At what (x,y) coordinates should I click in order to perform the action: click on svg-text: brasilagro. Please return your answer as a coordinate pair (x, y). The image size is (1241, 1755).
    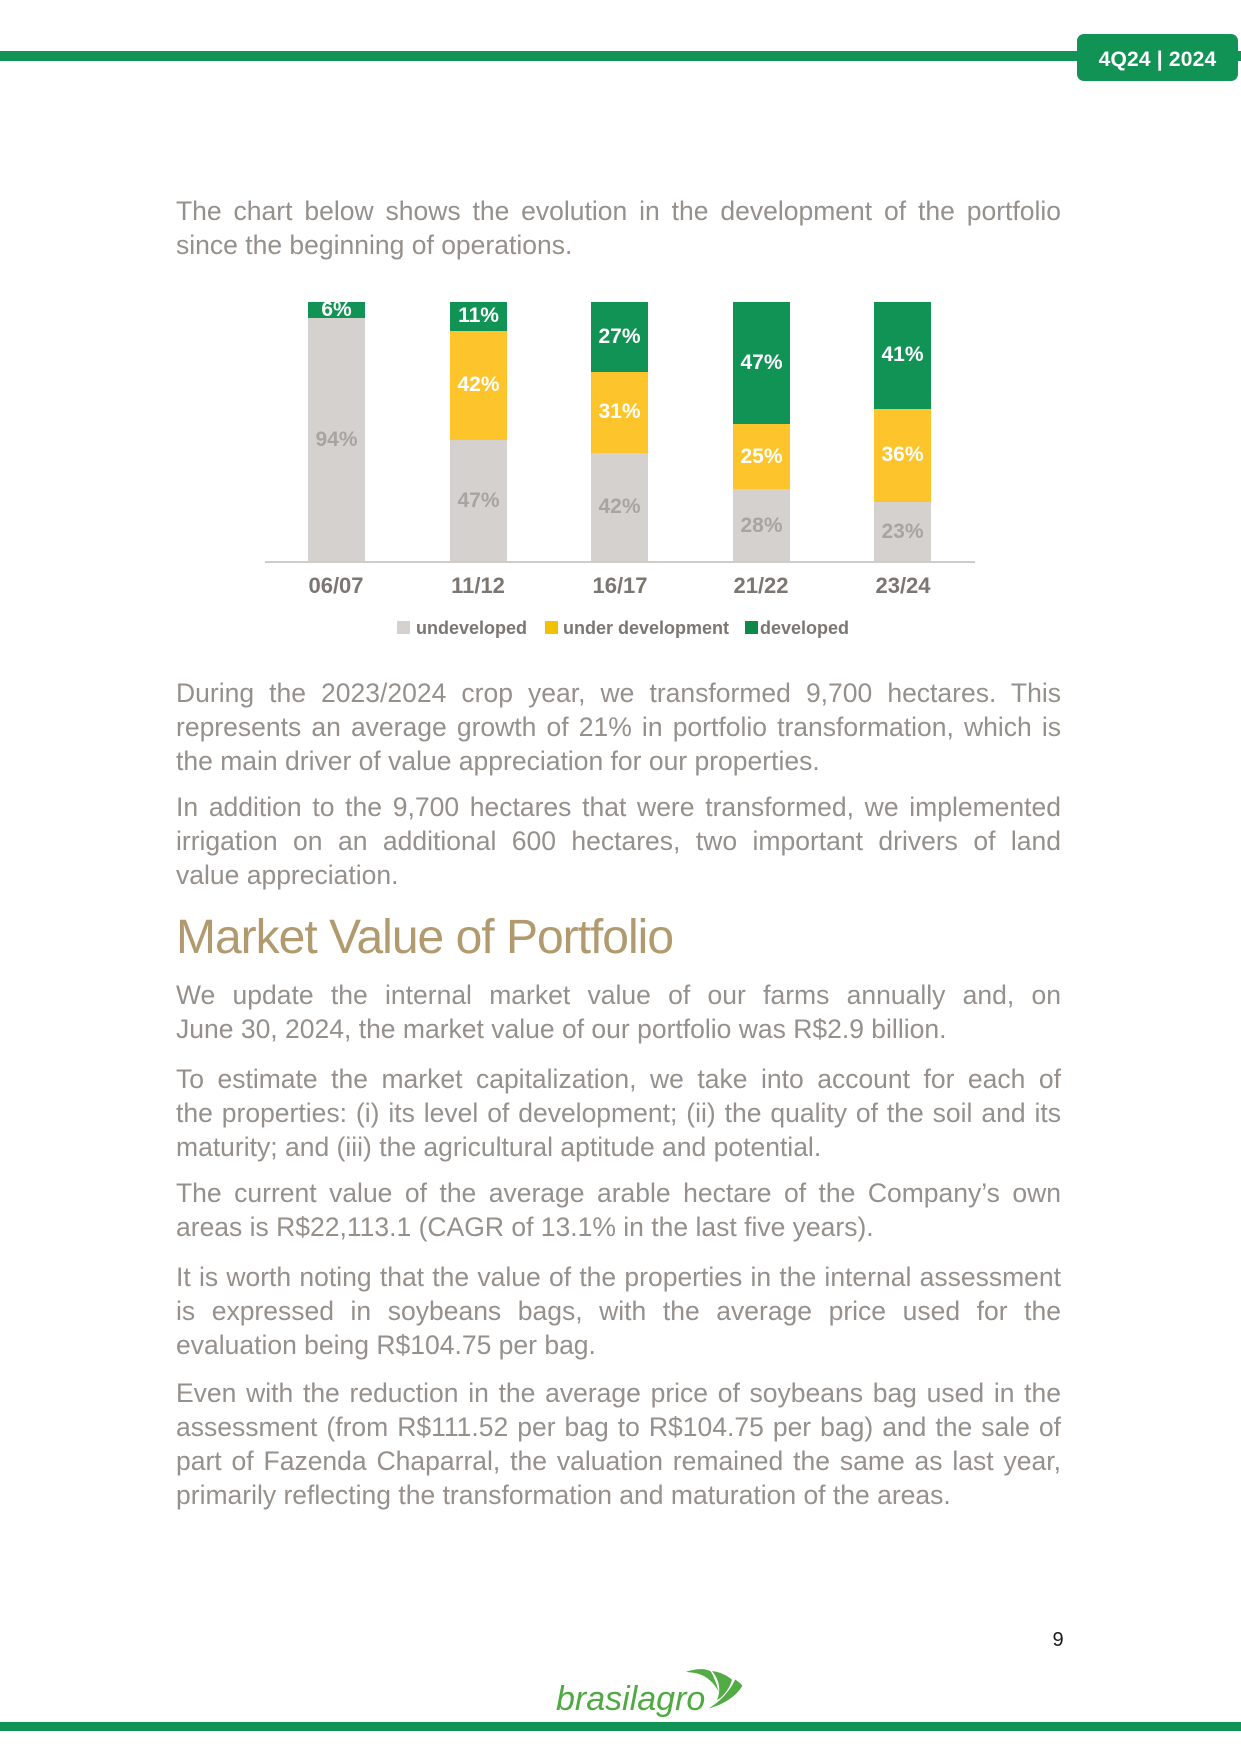
    Looking at the image, I should click on (630, 1699).